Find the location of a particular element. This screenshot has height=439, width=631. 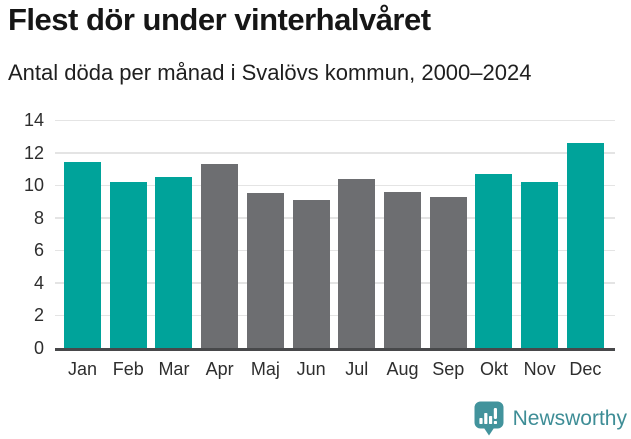

x-tick-label-aug: Aug is located at coordinates (402, 369).